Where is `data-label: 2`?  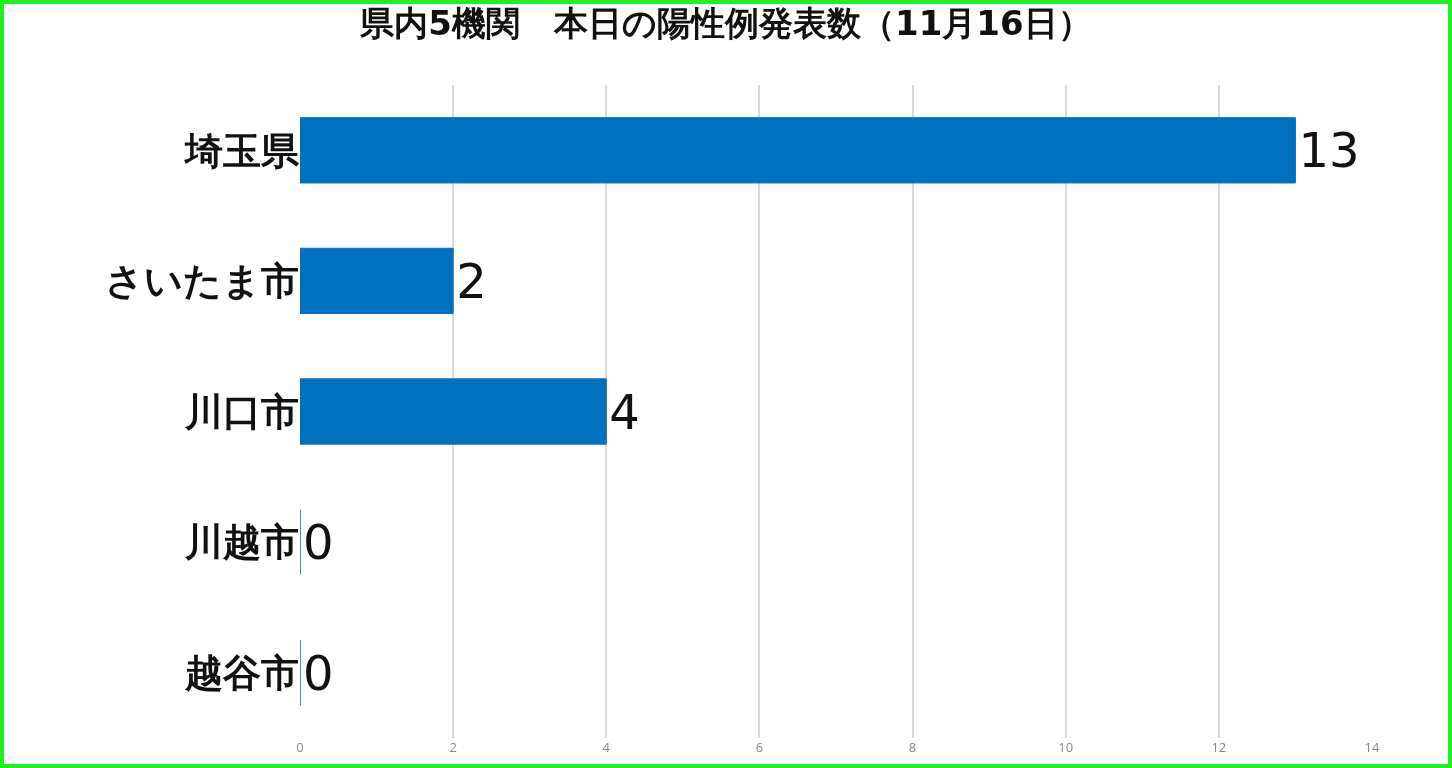 data-label: 2 is located at coordinates (471, 280).